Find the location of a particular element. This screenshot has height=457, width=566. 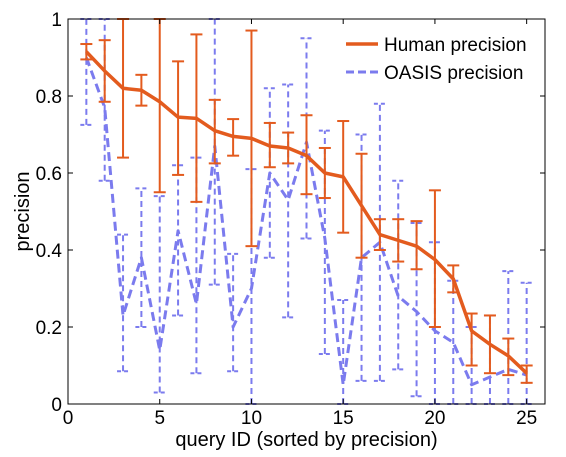

x-axis-label: query ID (sorted by precision) is located at coordinates (306, 440).